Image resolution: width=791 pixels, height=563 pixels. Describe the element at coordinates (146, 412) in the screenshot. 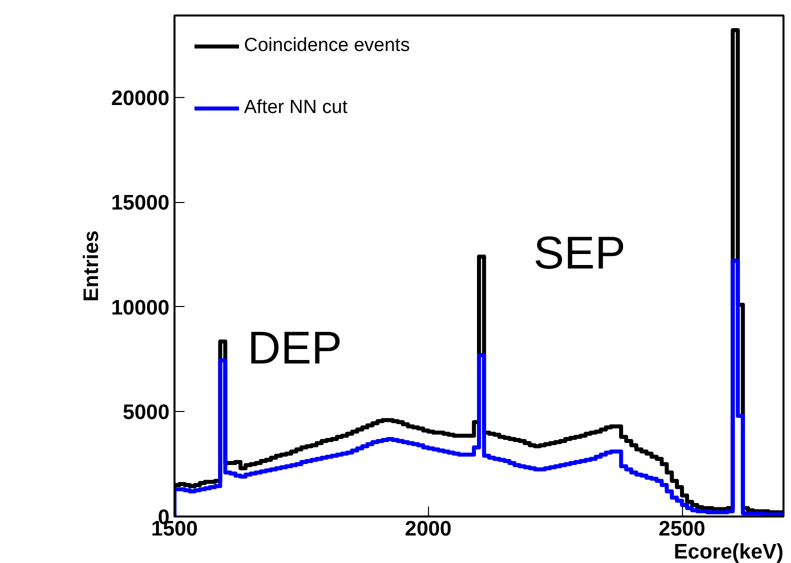

I see `y-tick-label: 5000` at that location.